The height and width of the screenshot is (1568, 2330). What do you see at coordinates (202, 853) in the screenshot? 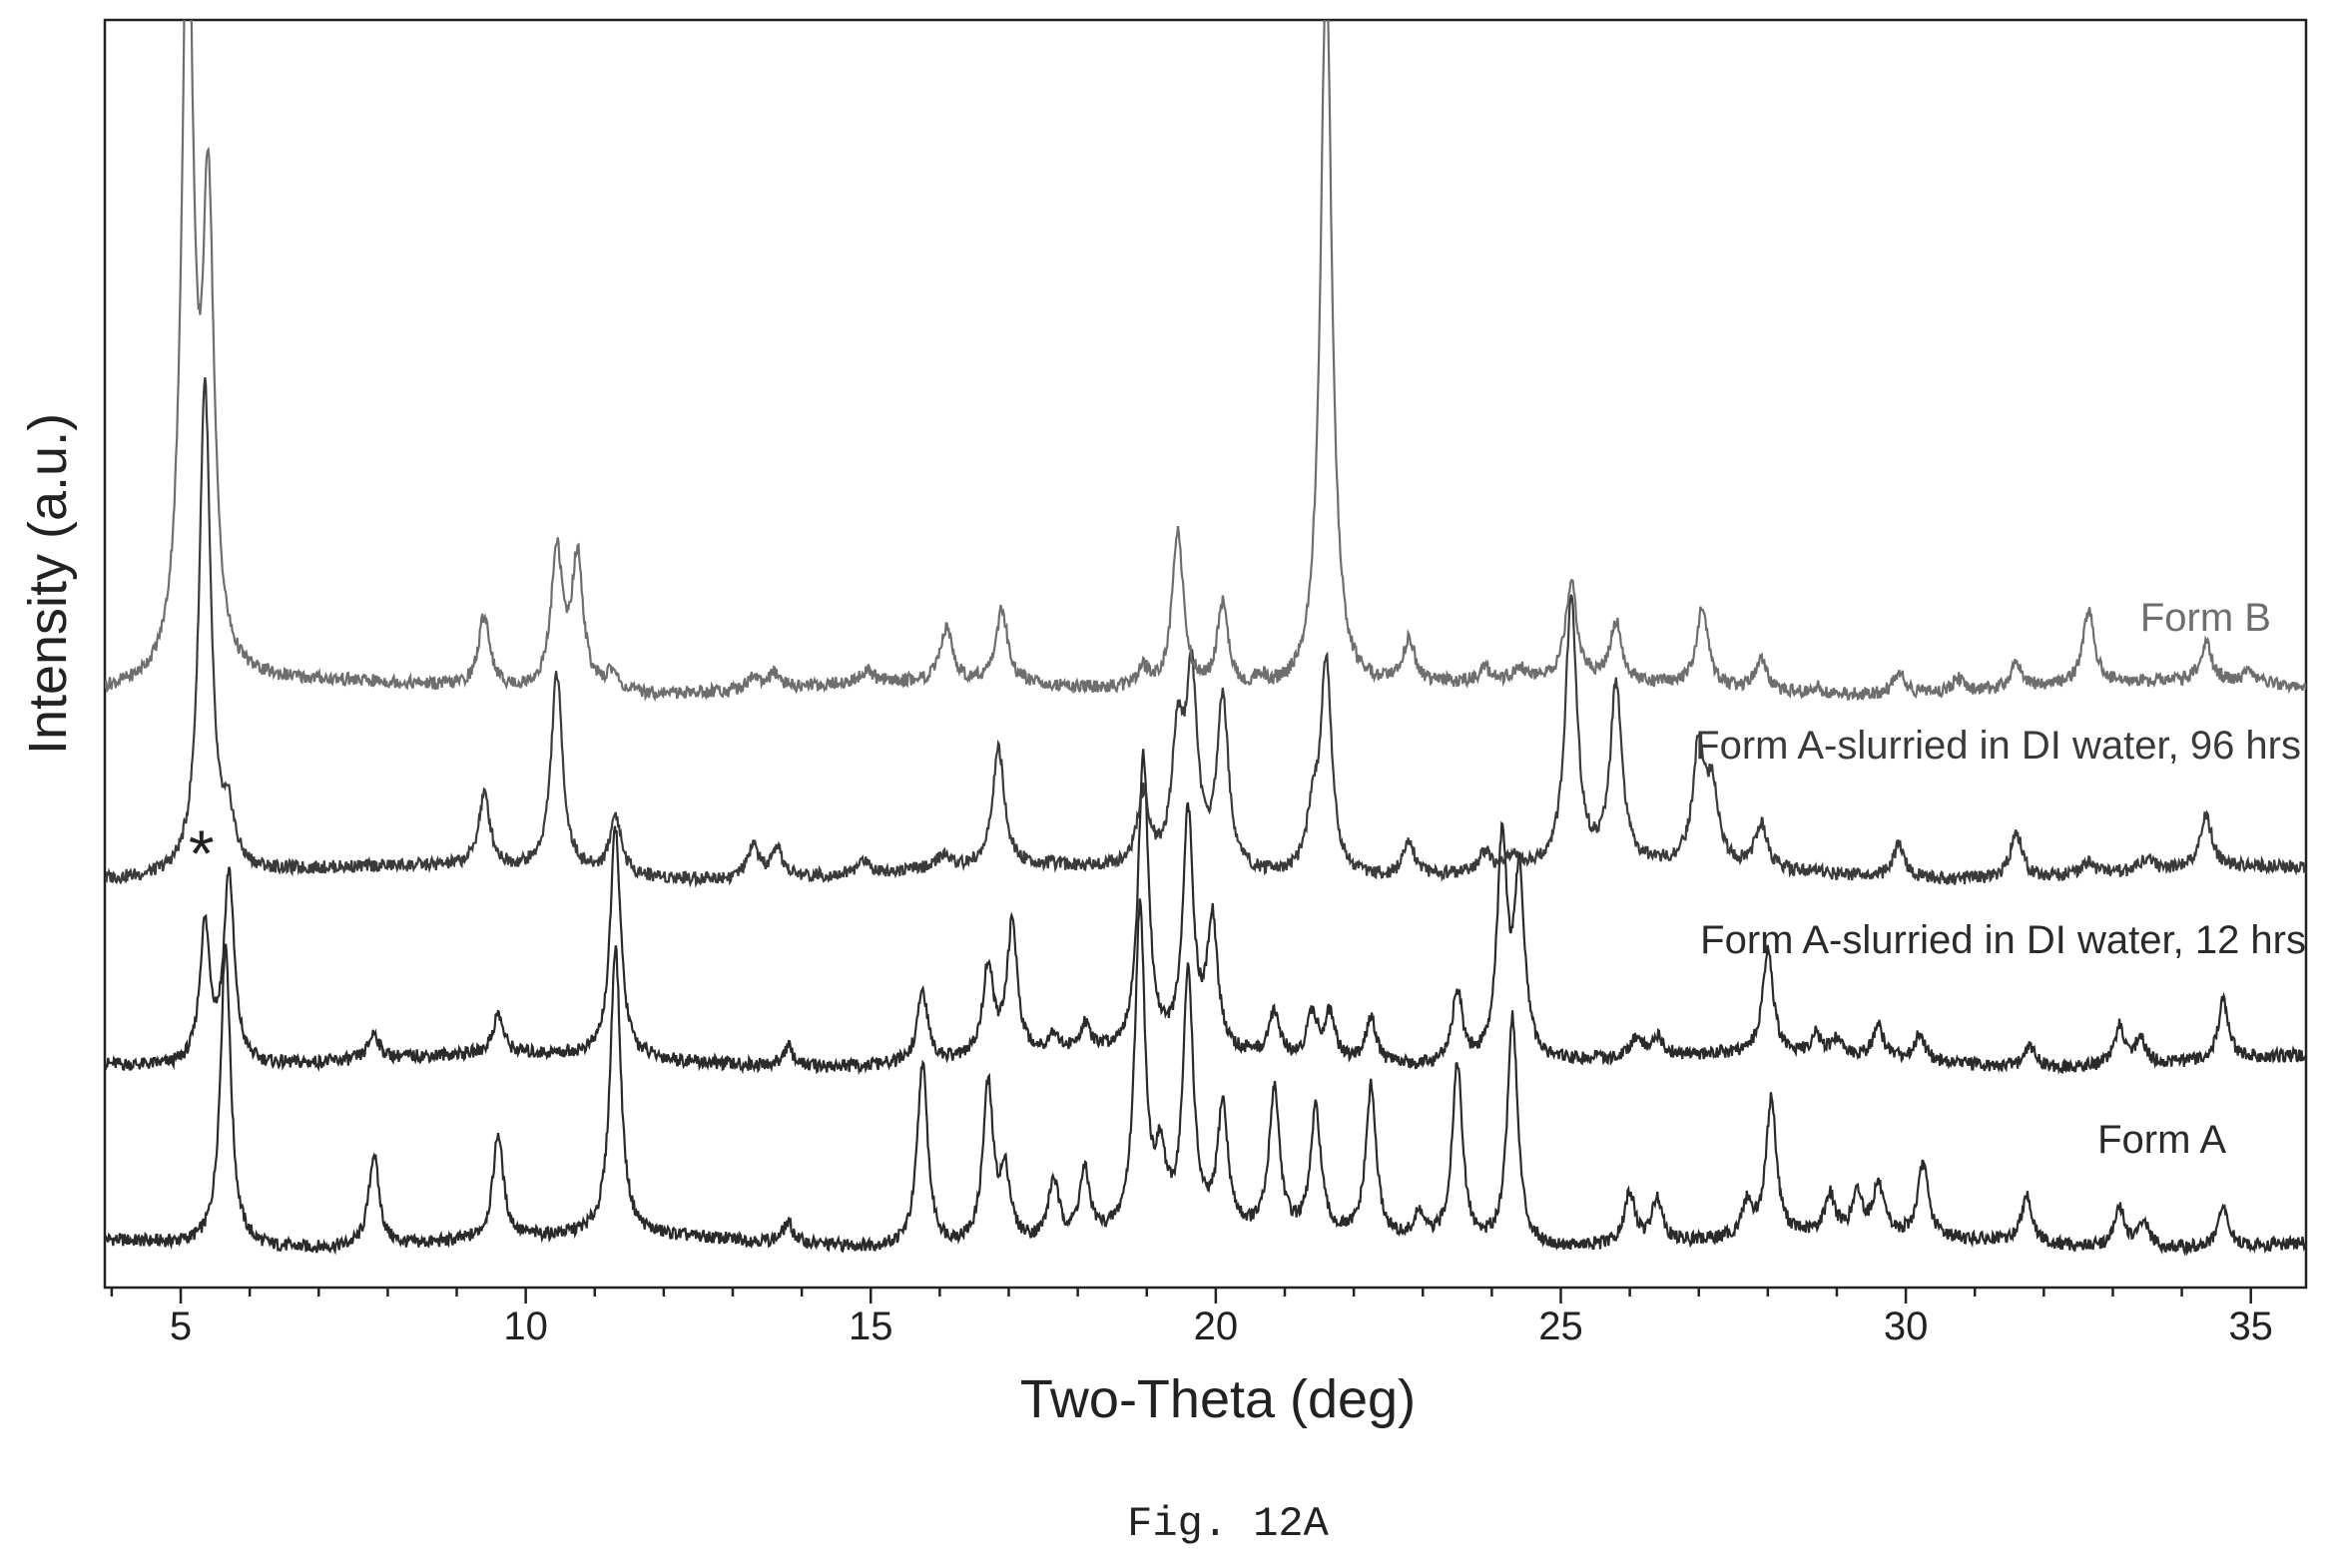
I see `annotation-asterisk: *` at bounding box center [202, 853].